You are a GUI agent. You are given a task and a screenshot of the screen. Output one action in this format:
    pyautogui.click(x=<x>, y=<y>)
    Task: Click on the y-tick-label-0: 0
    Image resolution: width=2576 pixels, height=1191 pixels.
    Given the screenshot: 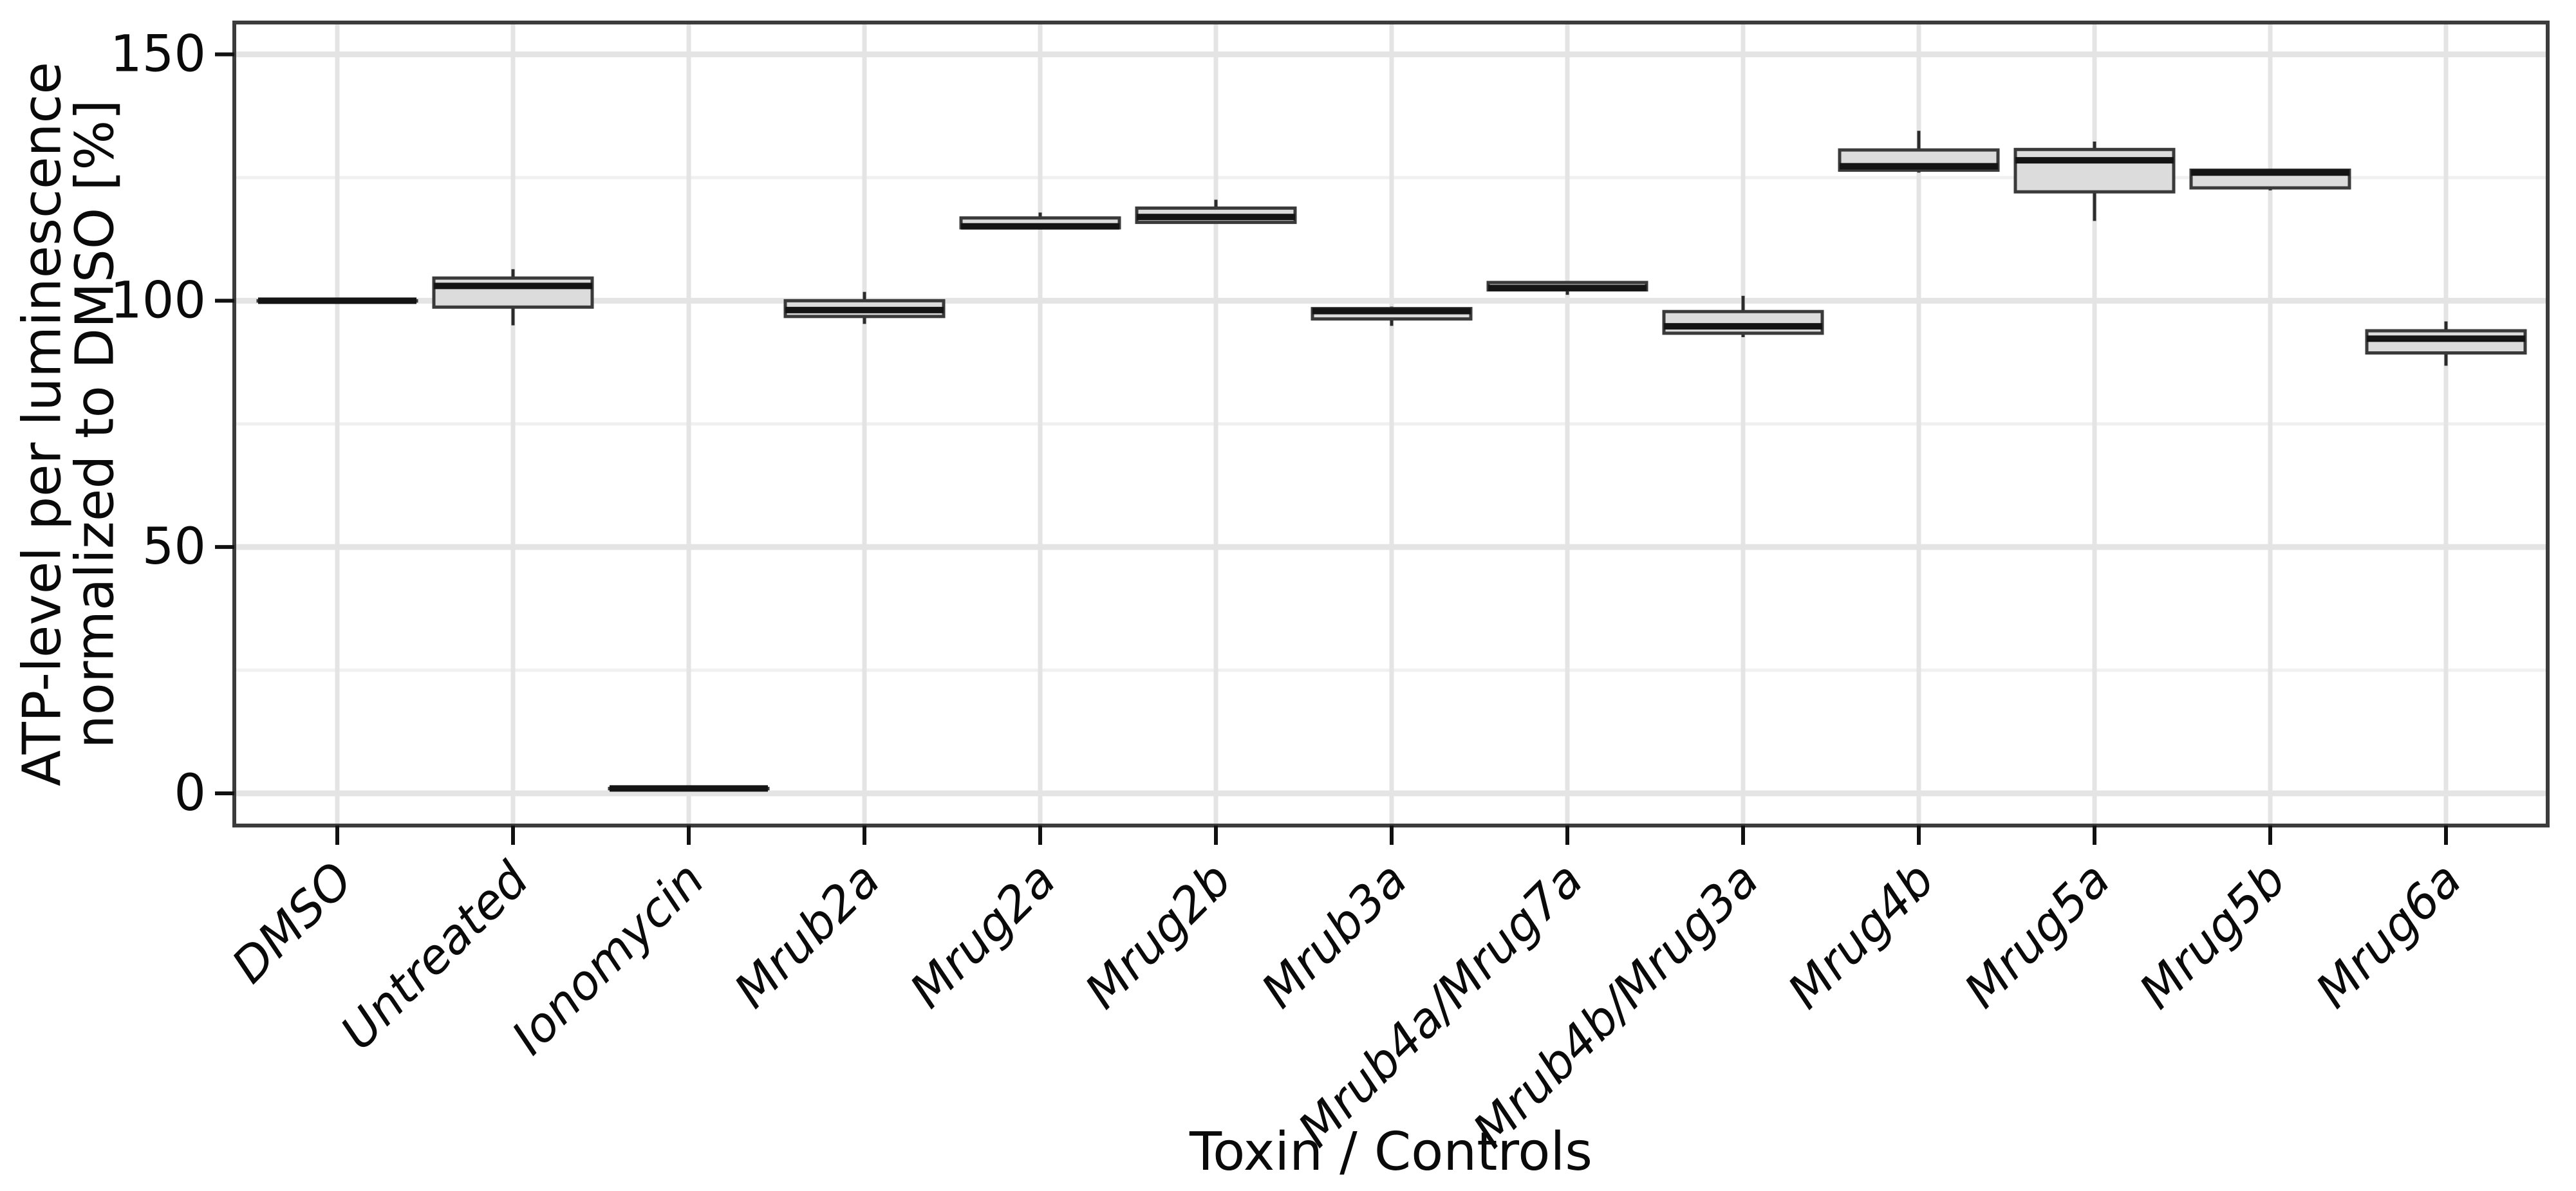 What is the action you would take?
    pyautogui.click(x=190, y=793)
    